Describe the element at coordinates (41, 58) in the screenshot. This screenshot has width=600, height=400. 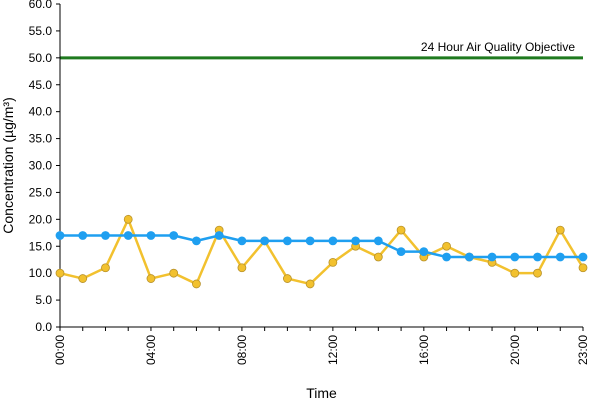
I see `y-tick-label: 50.0` at that location.